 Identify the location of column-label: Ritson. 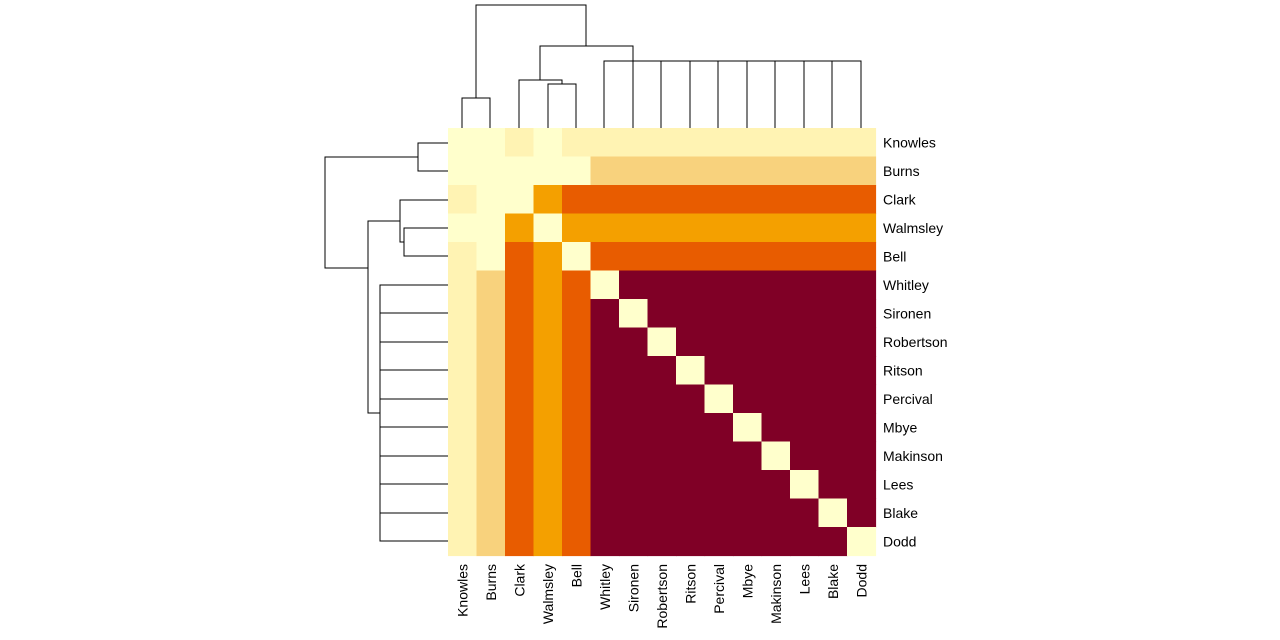
(690, 584).